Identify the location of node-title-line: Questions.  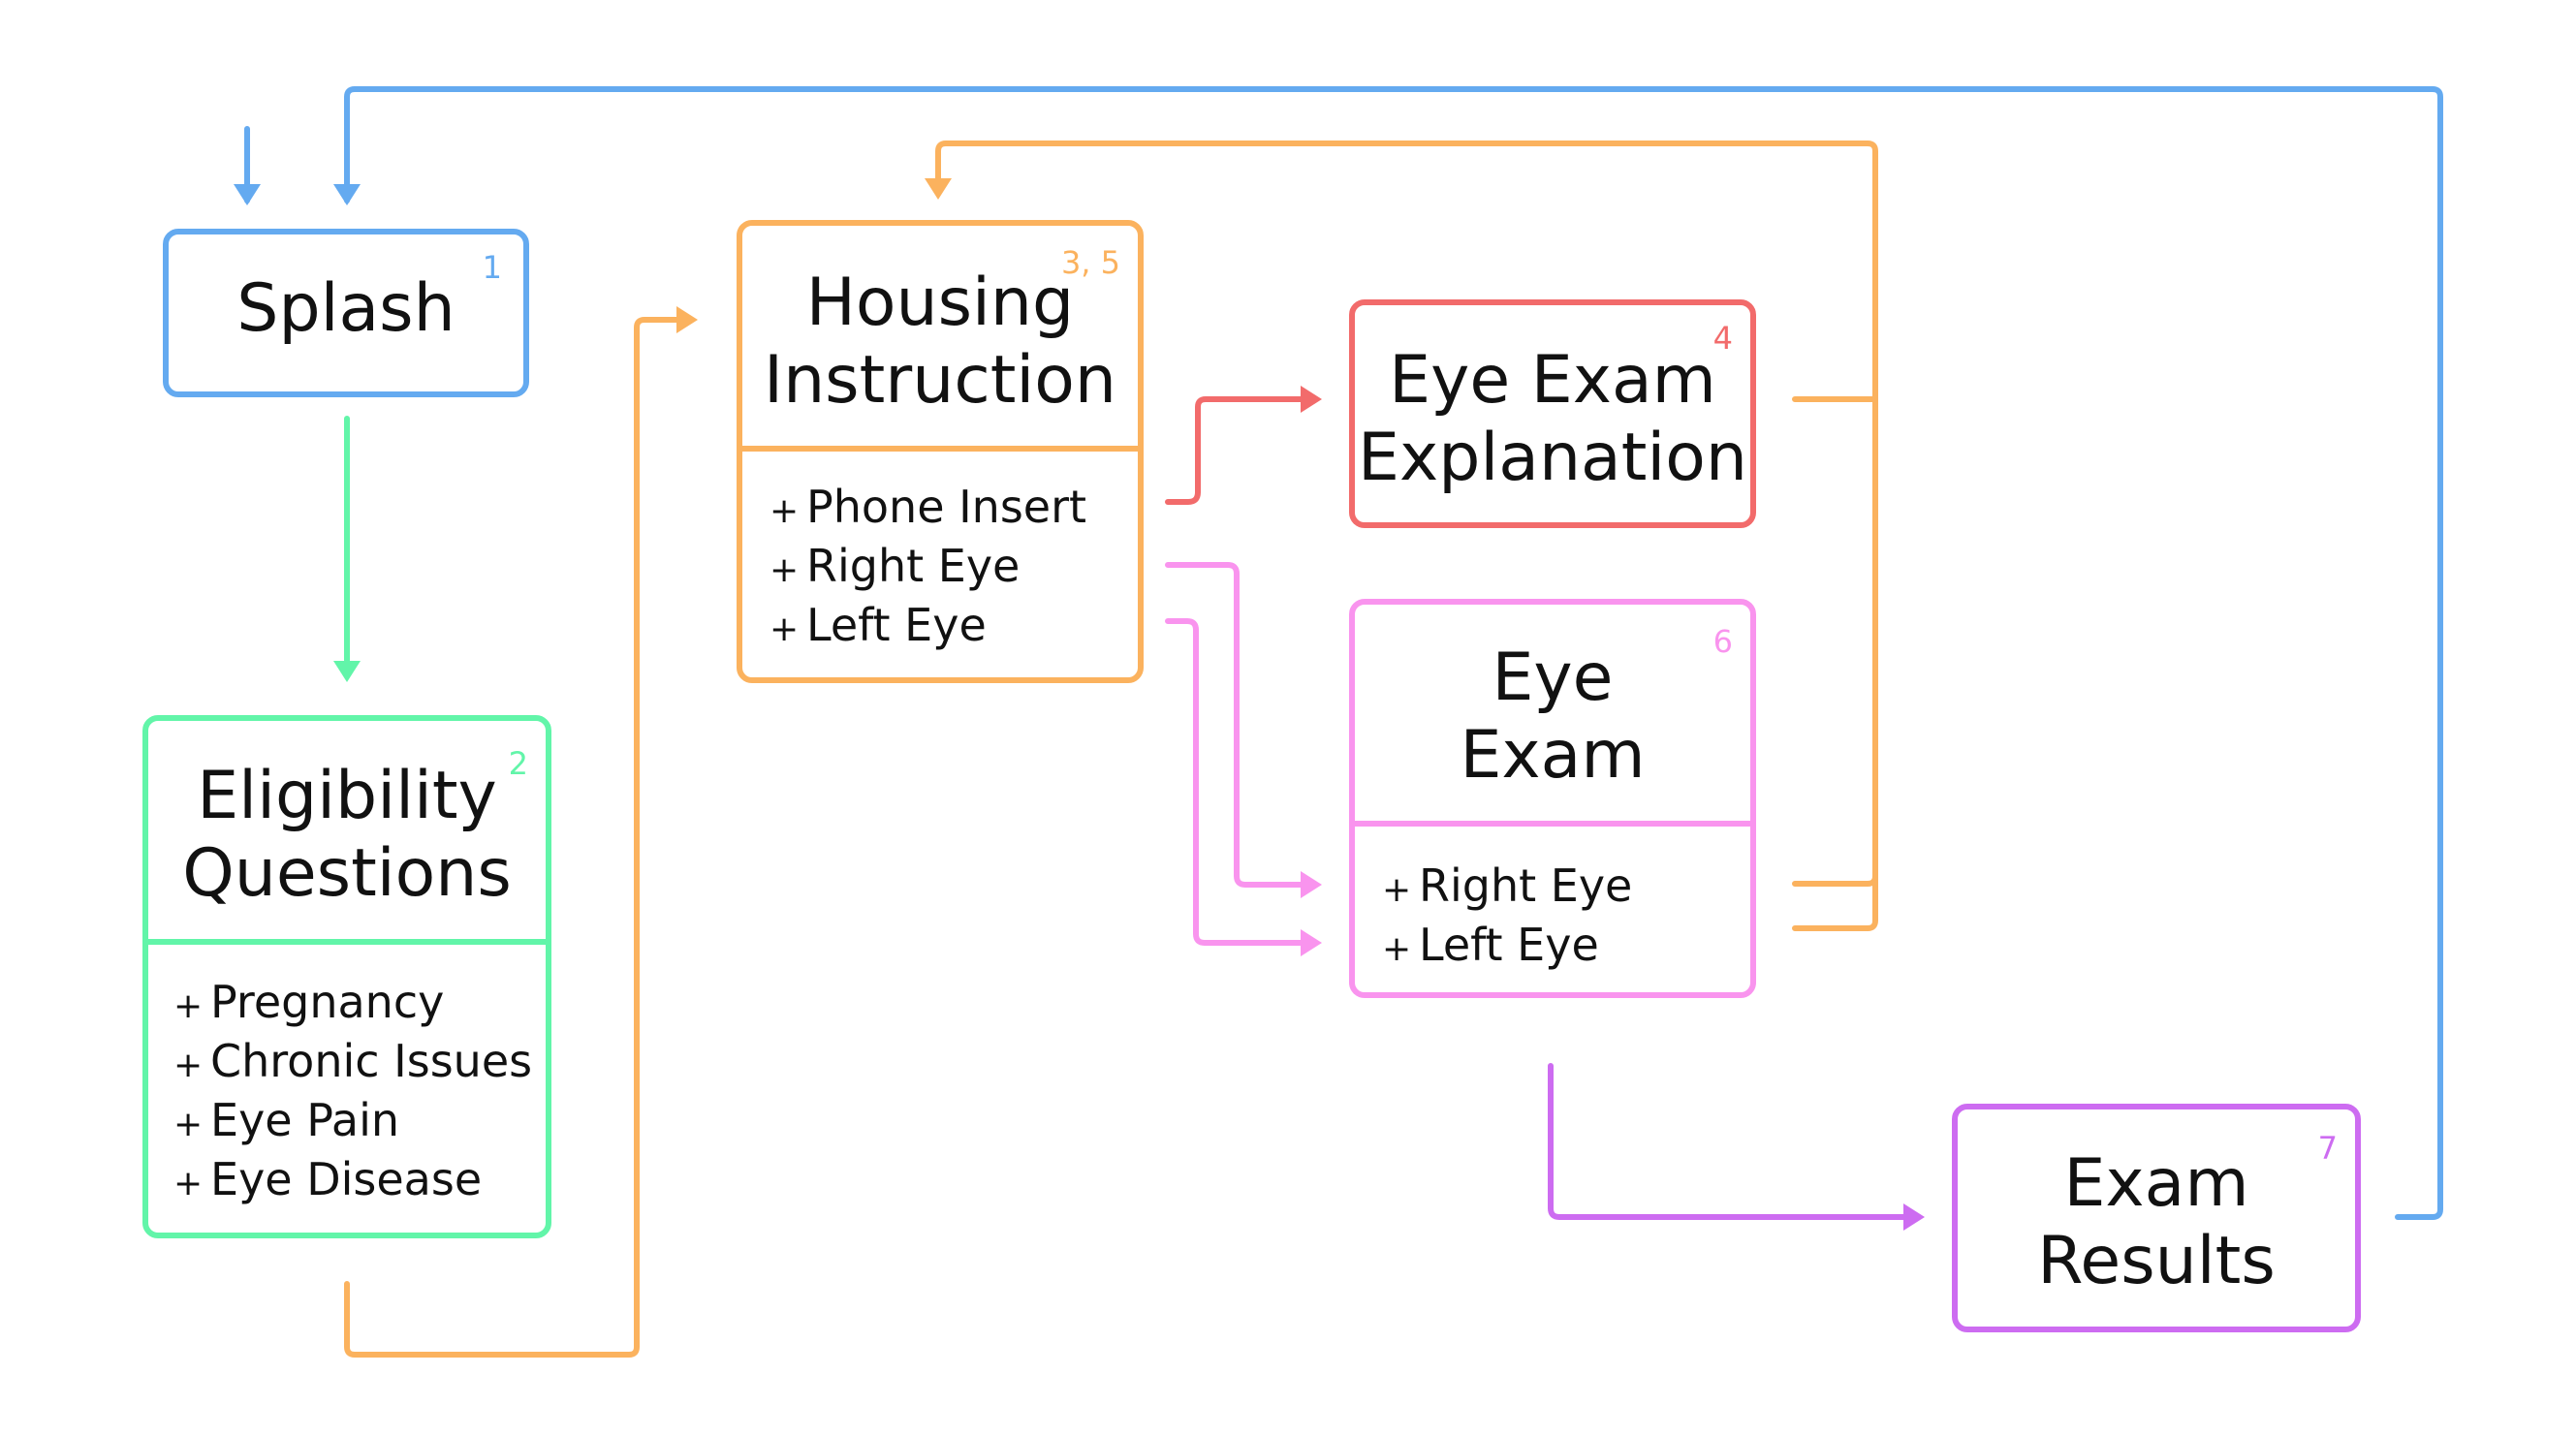
(347, 873).